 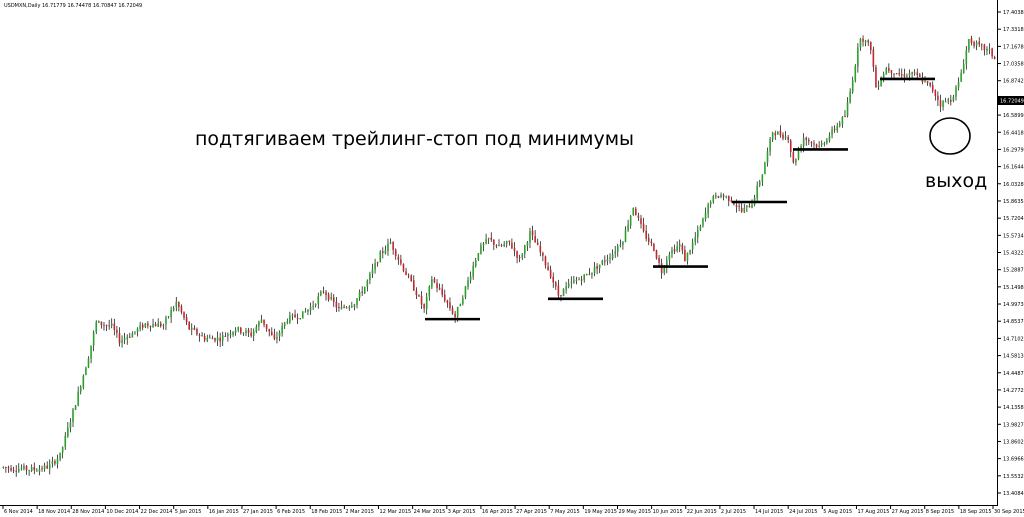 What do you see at coordinates (1013, 236) in the screenshot?
I see `y-tick-label: 15.57340` at bounding box center [1013, 236].